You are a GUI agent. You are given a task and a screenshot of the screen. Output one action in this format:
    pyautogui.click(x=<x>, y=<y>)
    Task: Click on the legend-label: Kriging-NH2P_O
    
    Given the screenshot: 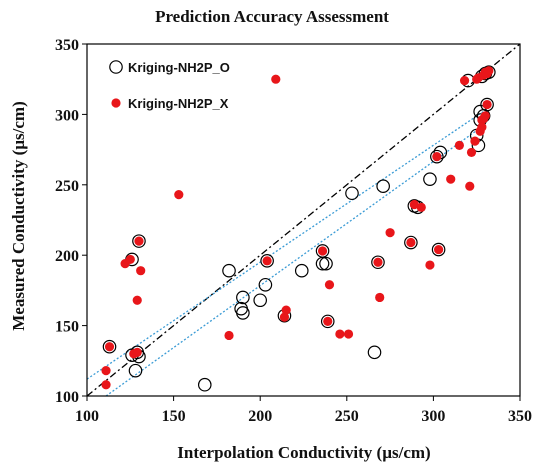 What is the action you would take?
    pyautogui.click(x=179, y=67)
    